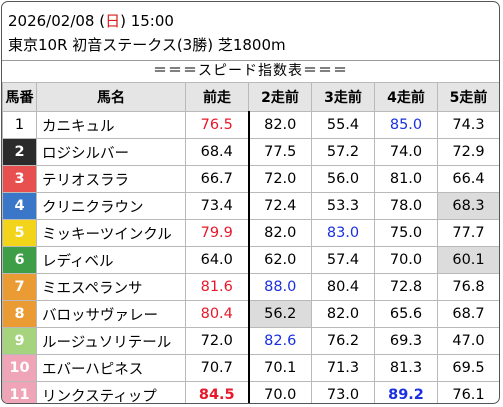 The width and height of the screenshot is (503, 407). Describe the element at coordinates (217, 233) in the screenshot. I see `speed-index-cell: 79.9` at that location.